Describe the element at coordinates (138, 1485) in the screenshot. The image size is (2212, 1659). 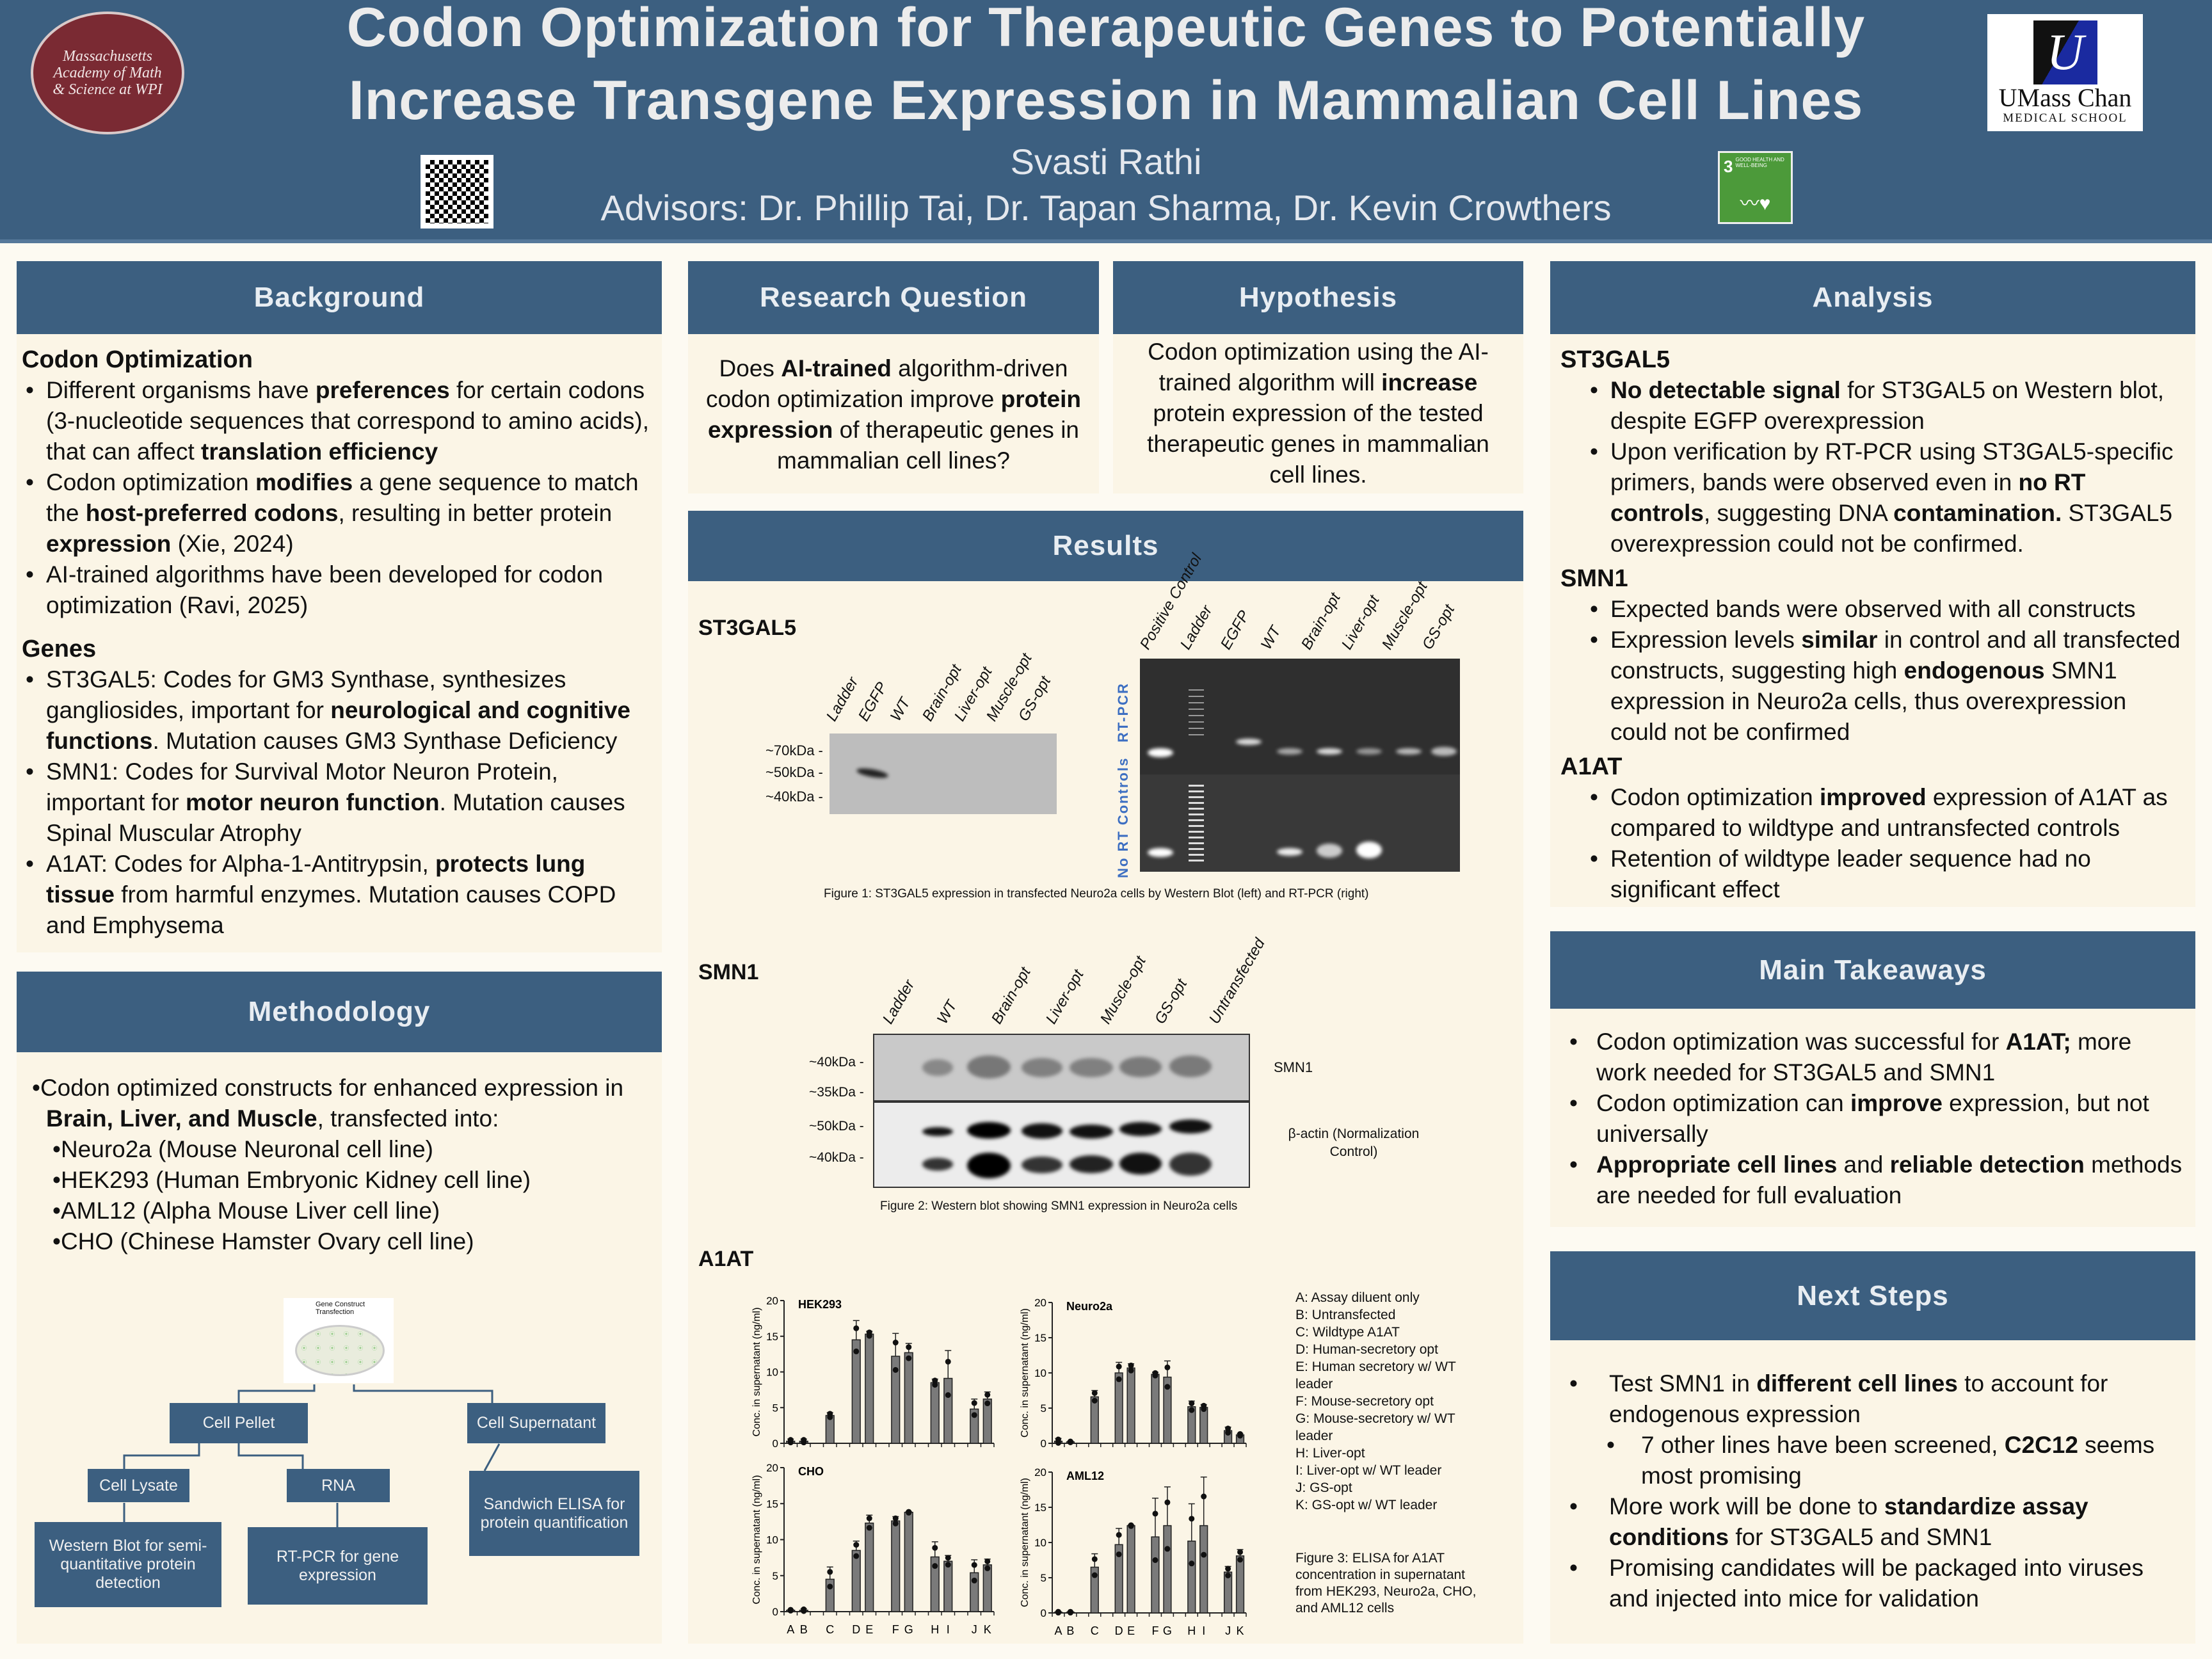
I see `cell-lysate-box: Cell Lysate` at that location.